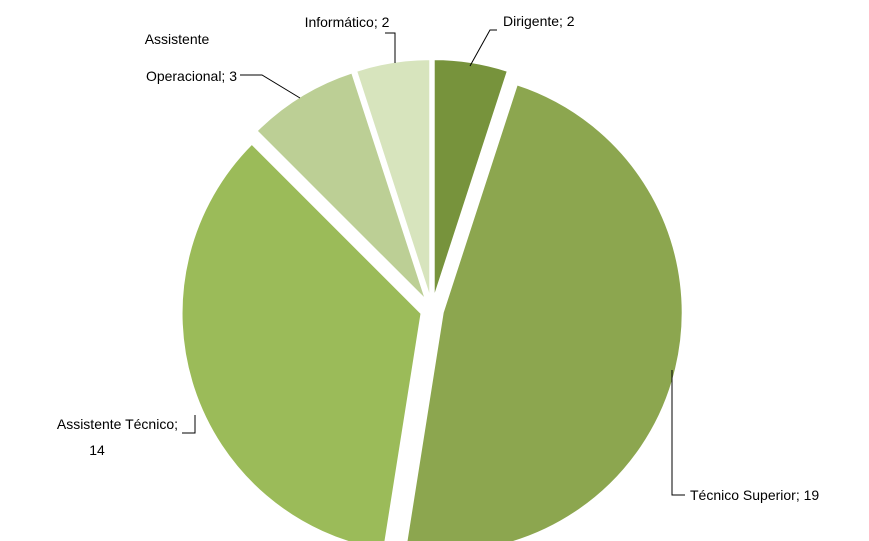 The image size is (869, 541). Describe the element at coordinates (117, 424) in the screenshot. I see `data-label: Assistente Técnico;` at that location.